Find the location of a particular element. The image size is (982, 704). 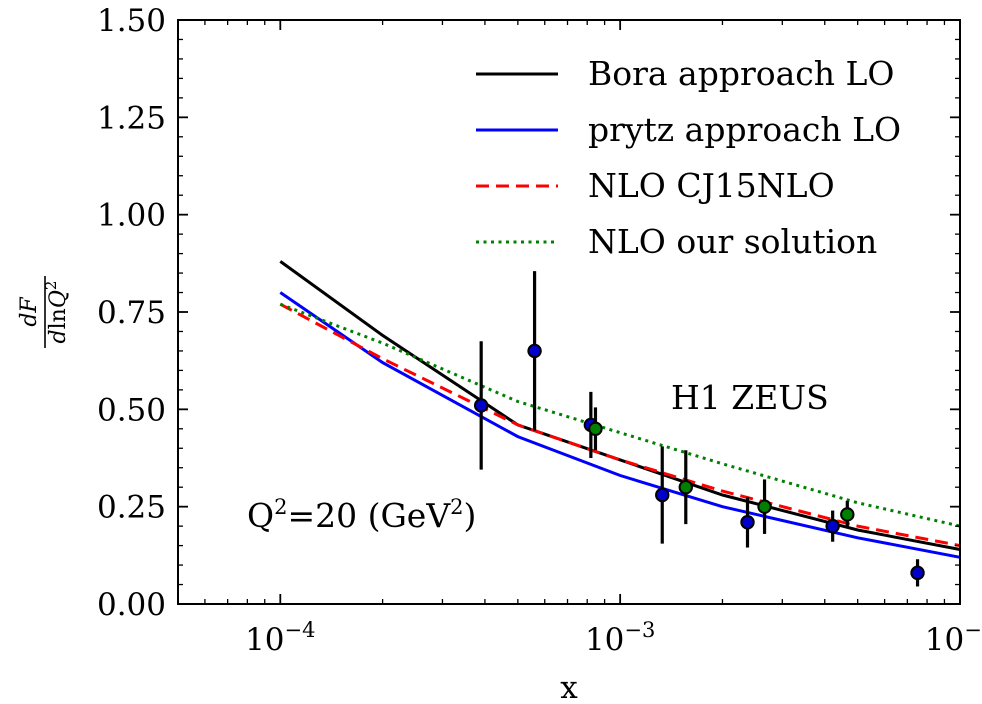

legend-label-4: NLO our solution is located at coordinates (732, 241).